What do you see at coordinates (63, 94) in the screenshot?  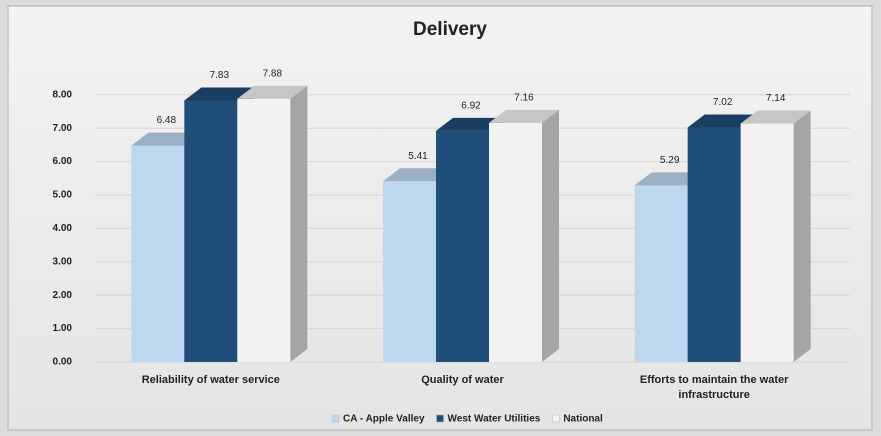 I see `y-tick-label: 8.00` at bounding box center [63, 94].